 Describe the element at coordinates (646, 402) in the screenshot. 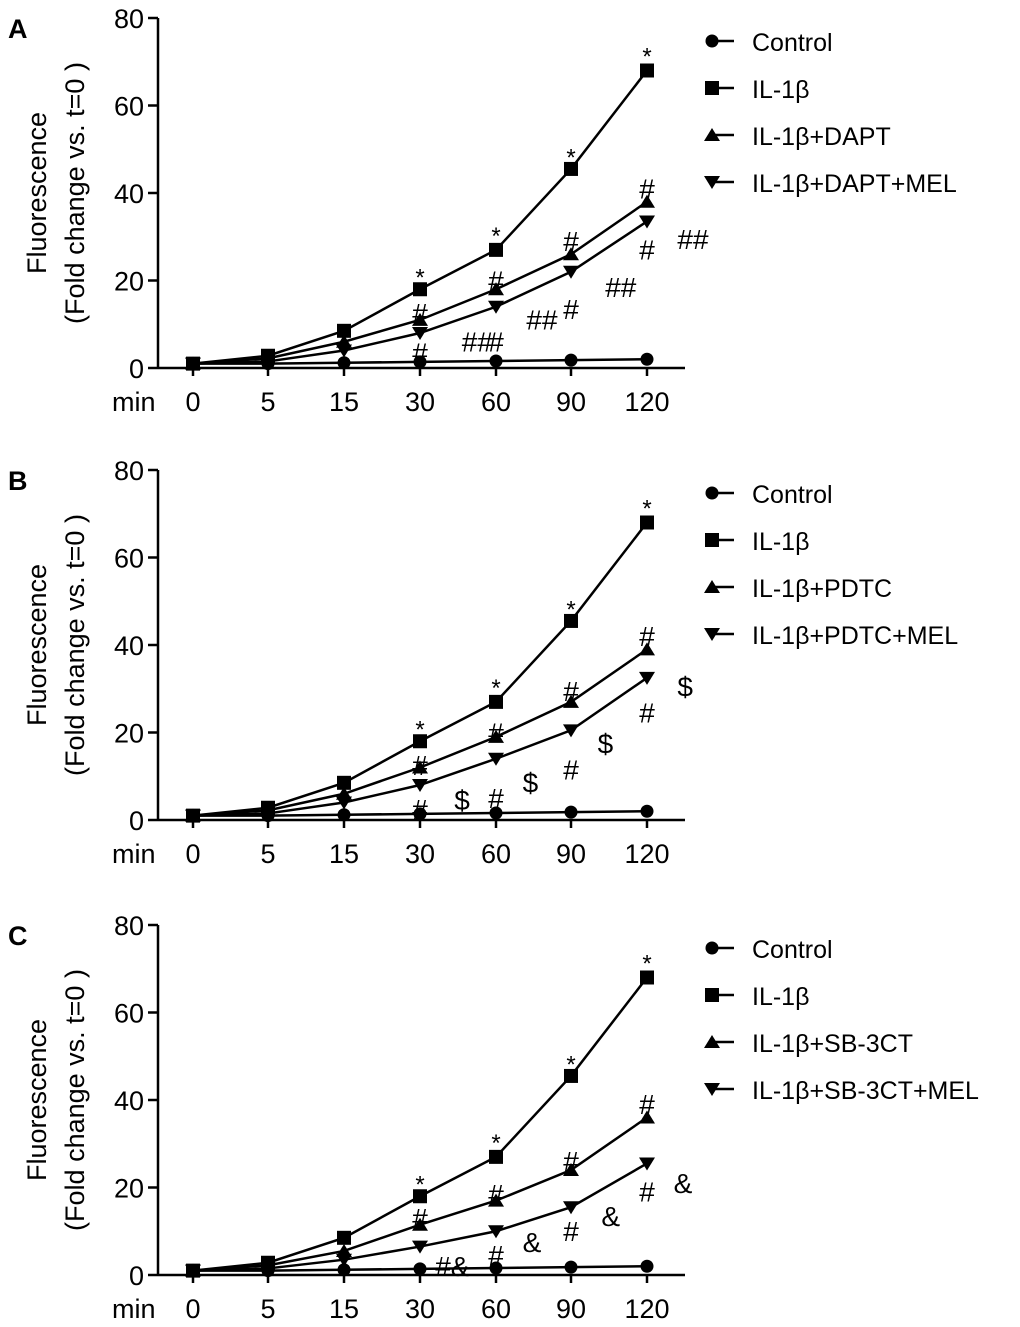

I see `panel-a-x-tick-label: 120` at that location.